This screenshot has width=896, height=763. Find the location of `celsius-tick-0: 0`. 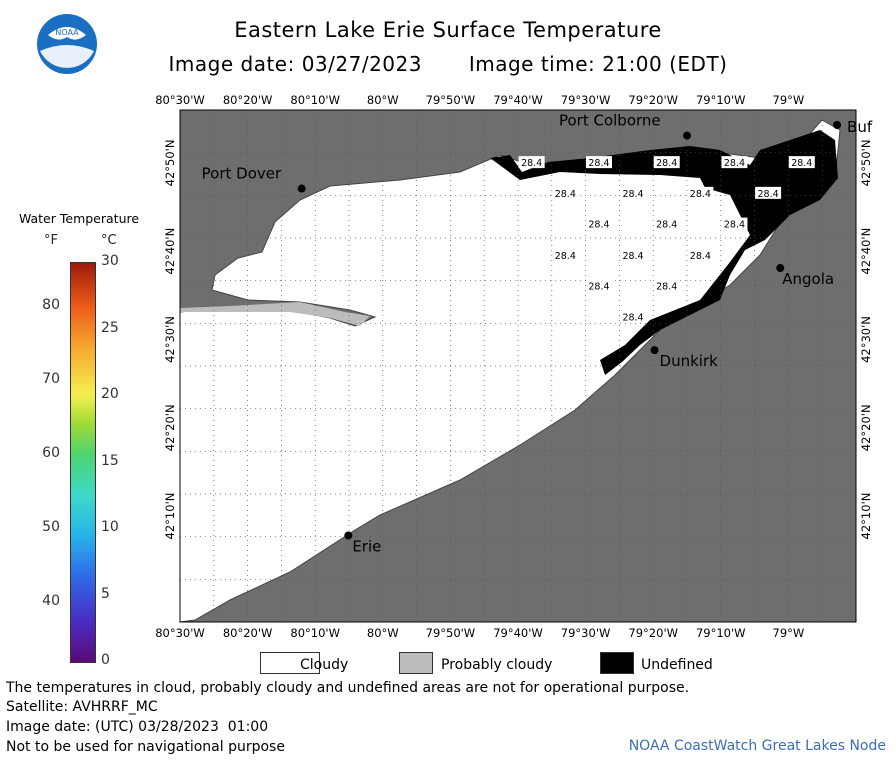

celsius-tick-0: 0 is located at coordinates (105, 660).